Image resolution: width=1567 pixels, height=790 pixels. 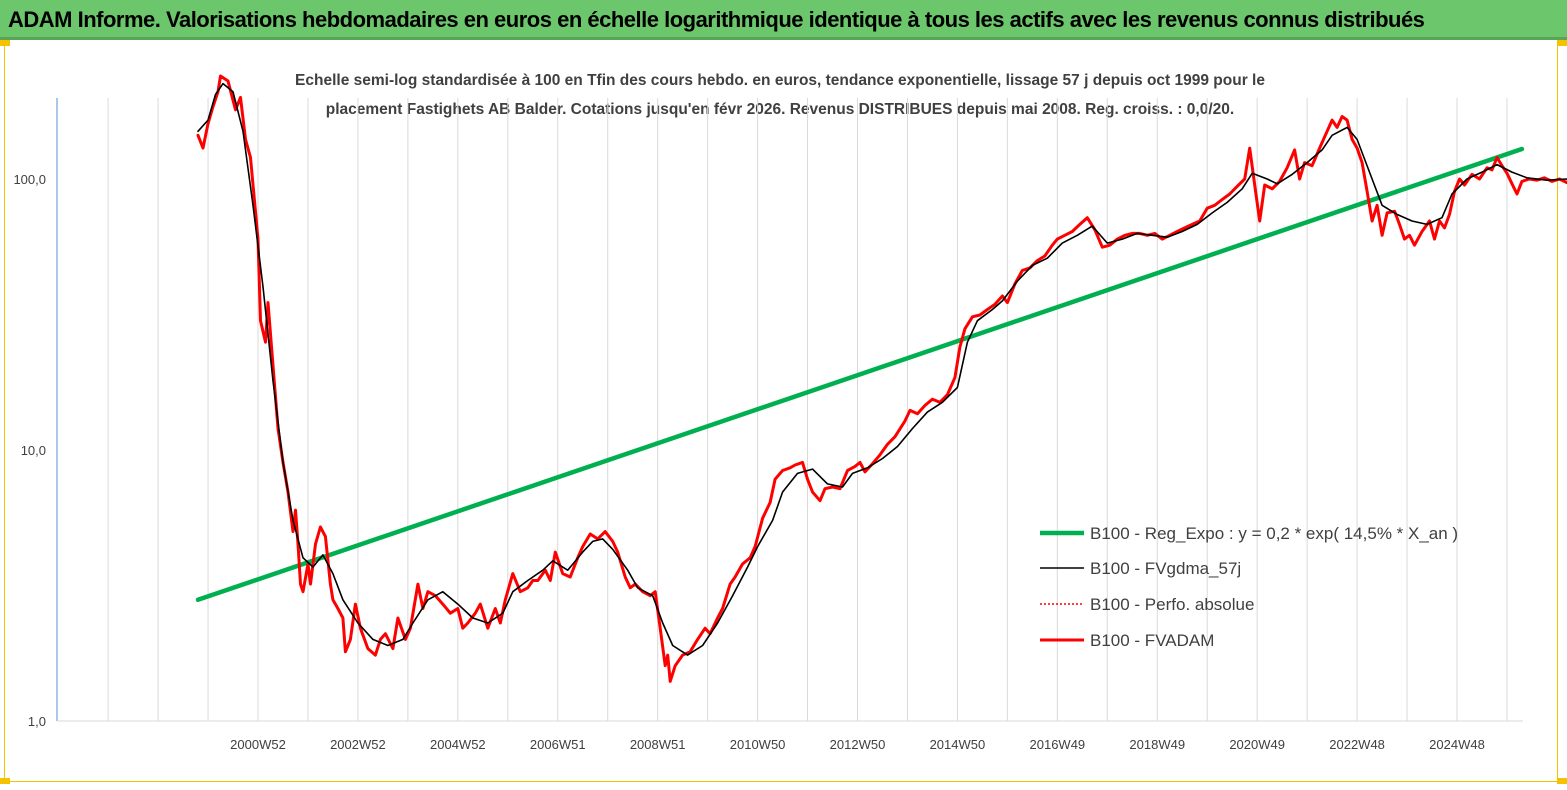 What do you see at coordinates (33, 450) in the screenshot?
I see `y-tick-label: 10,0` at bounding box center [33, 450].